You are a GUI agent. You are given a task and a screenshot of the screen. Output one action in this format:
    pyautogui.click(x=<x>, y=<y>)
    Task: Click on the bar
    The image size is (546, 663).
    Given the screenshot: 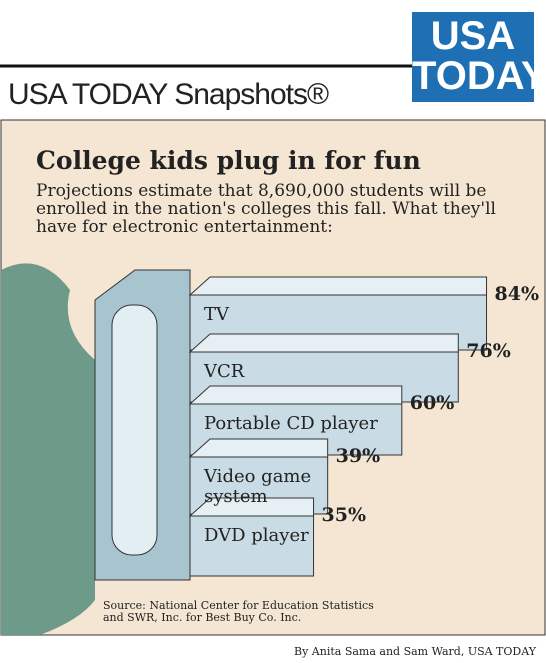 What is the action you would take?
    pyautogui.click(x=252, y=546)
    